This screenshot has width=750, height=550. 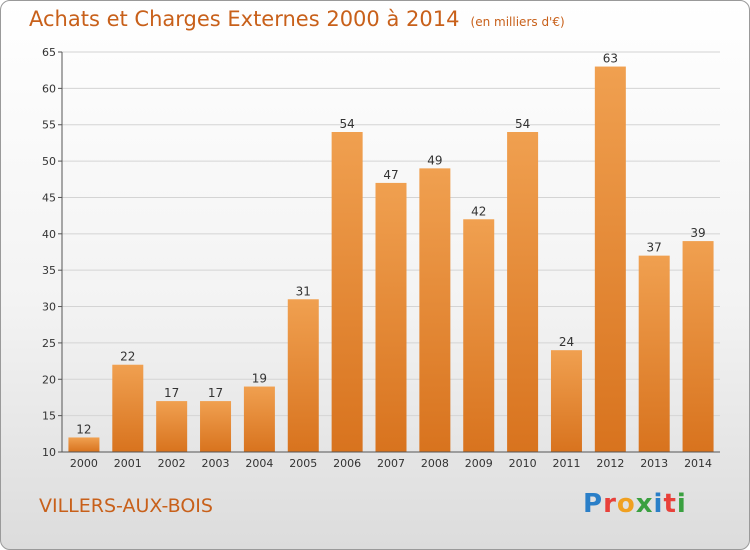 I want to click on bar-value-label: 63, so click(x=610, y=59).